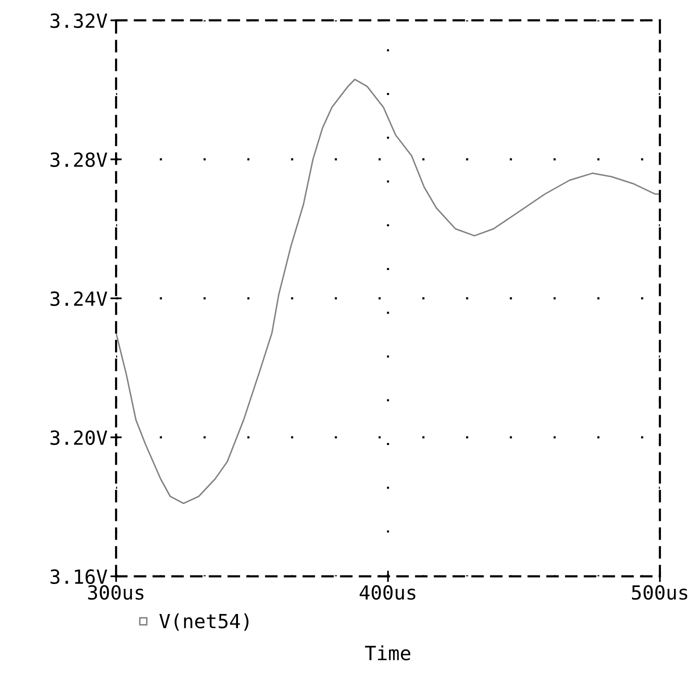 This screenshot has height=678, width=691. I want to click on y-tick-label: 3.24V, so click(79, 298).